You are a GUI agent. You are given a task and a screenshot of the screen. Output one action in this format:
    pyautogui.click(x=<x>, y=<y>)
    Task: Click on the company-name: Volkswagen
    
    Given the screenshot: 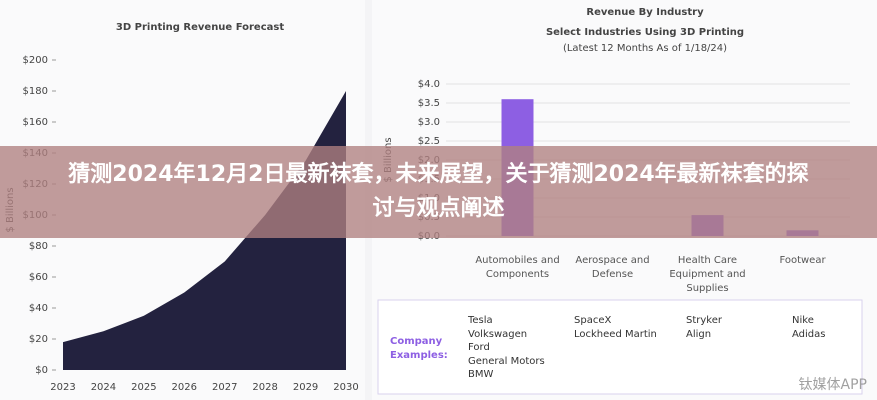 What is the action you would take?
    pyautogui.click(x=498, y=334)
    